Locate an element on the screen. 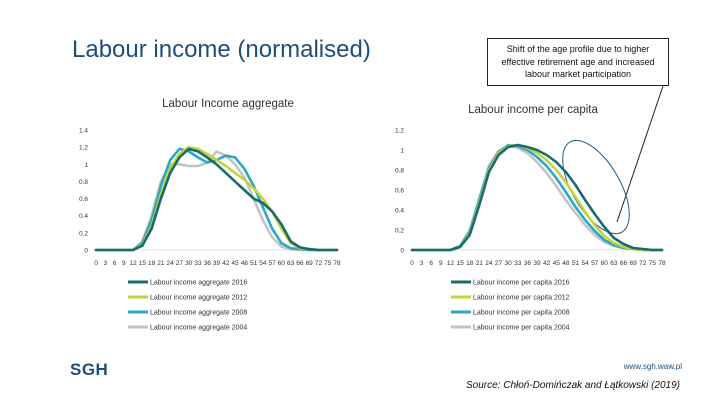 This screenshot has height=405, width=720. legend-label: Labour income aggregate 2008 is located at coordinates (198, 313).